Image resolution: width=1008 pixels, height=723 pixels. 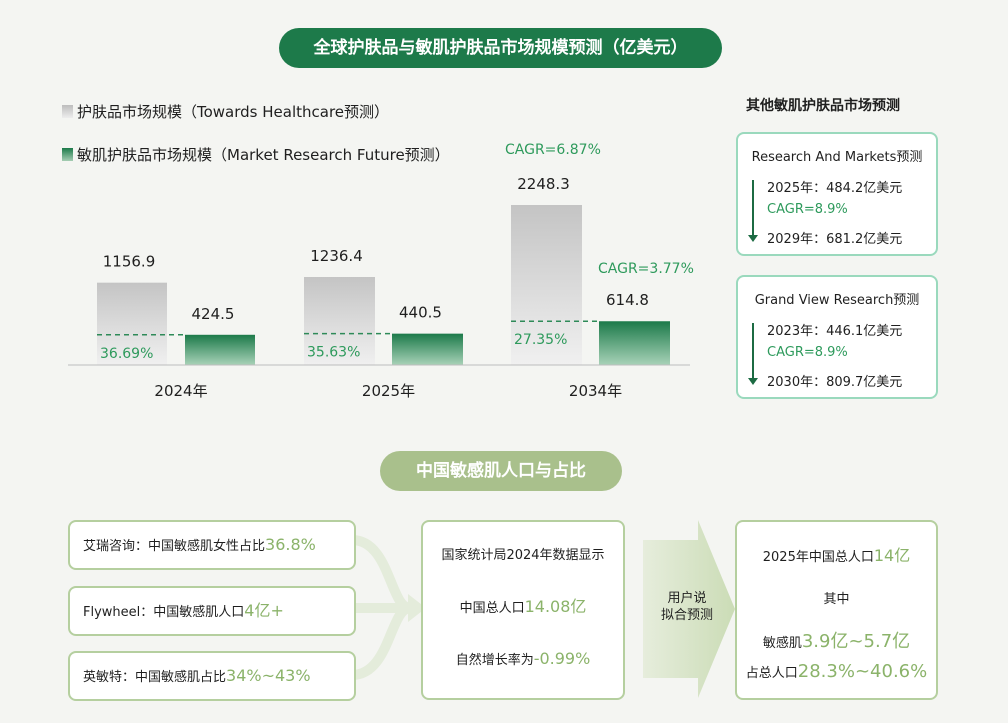 I want to click on cagr-label-sensitive: CAGR=3.77%, so click(x=646, y=269).